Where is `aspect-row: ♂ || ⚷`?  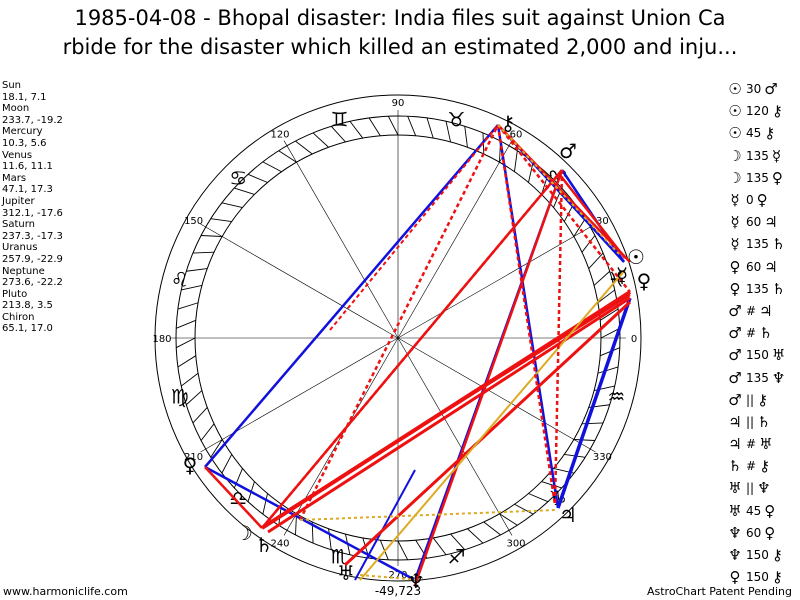 aspect-row: ♂ || ⚷ is located at coordinates (762, 400).